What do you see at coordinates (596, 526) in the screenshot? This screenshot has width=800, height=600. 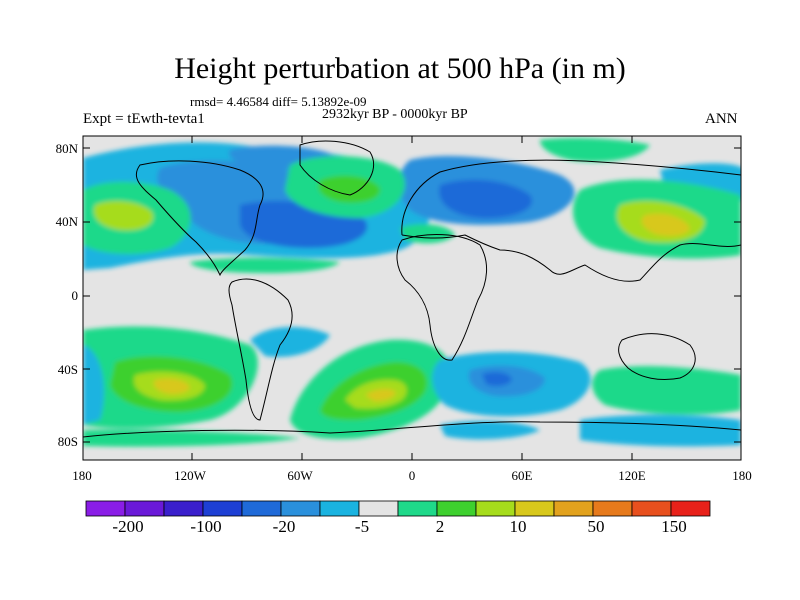 I see `colorbar-label: 50` at bounding box center [596, 526].